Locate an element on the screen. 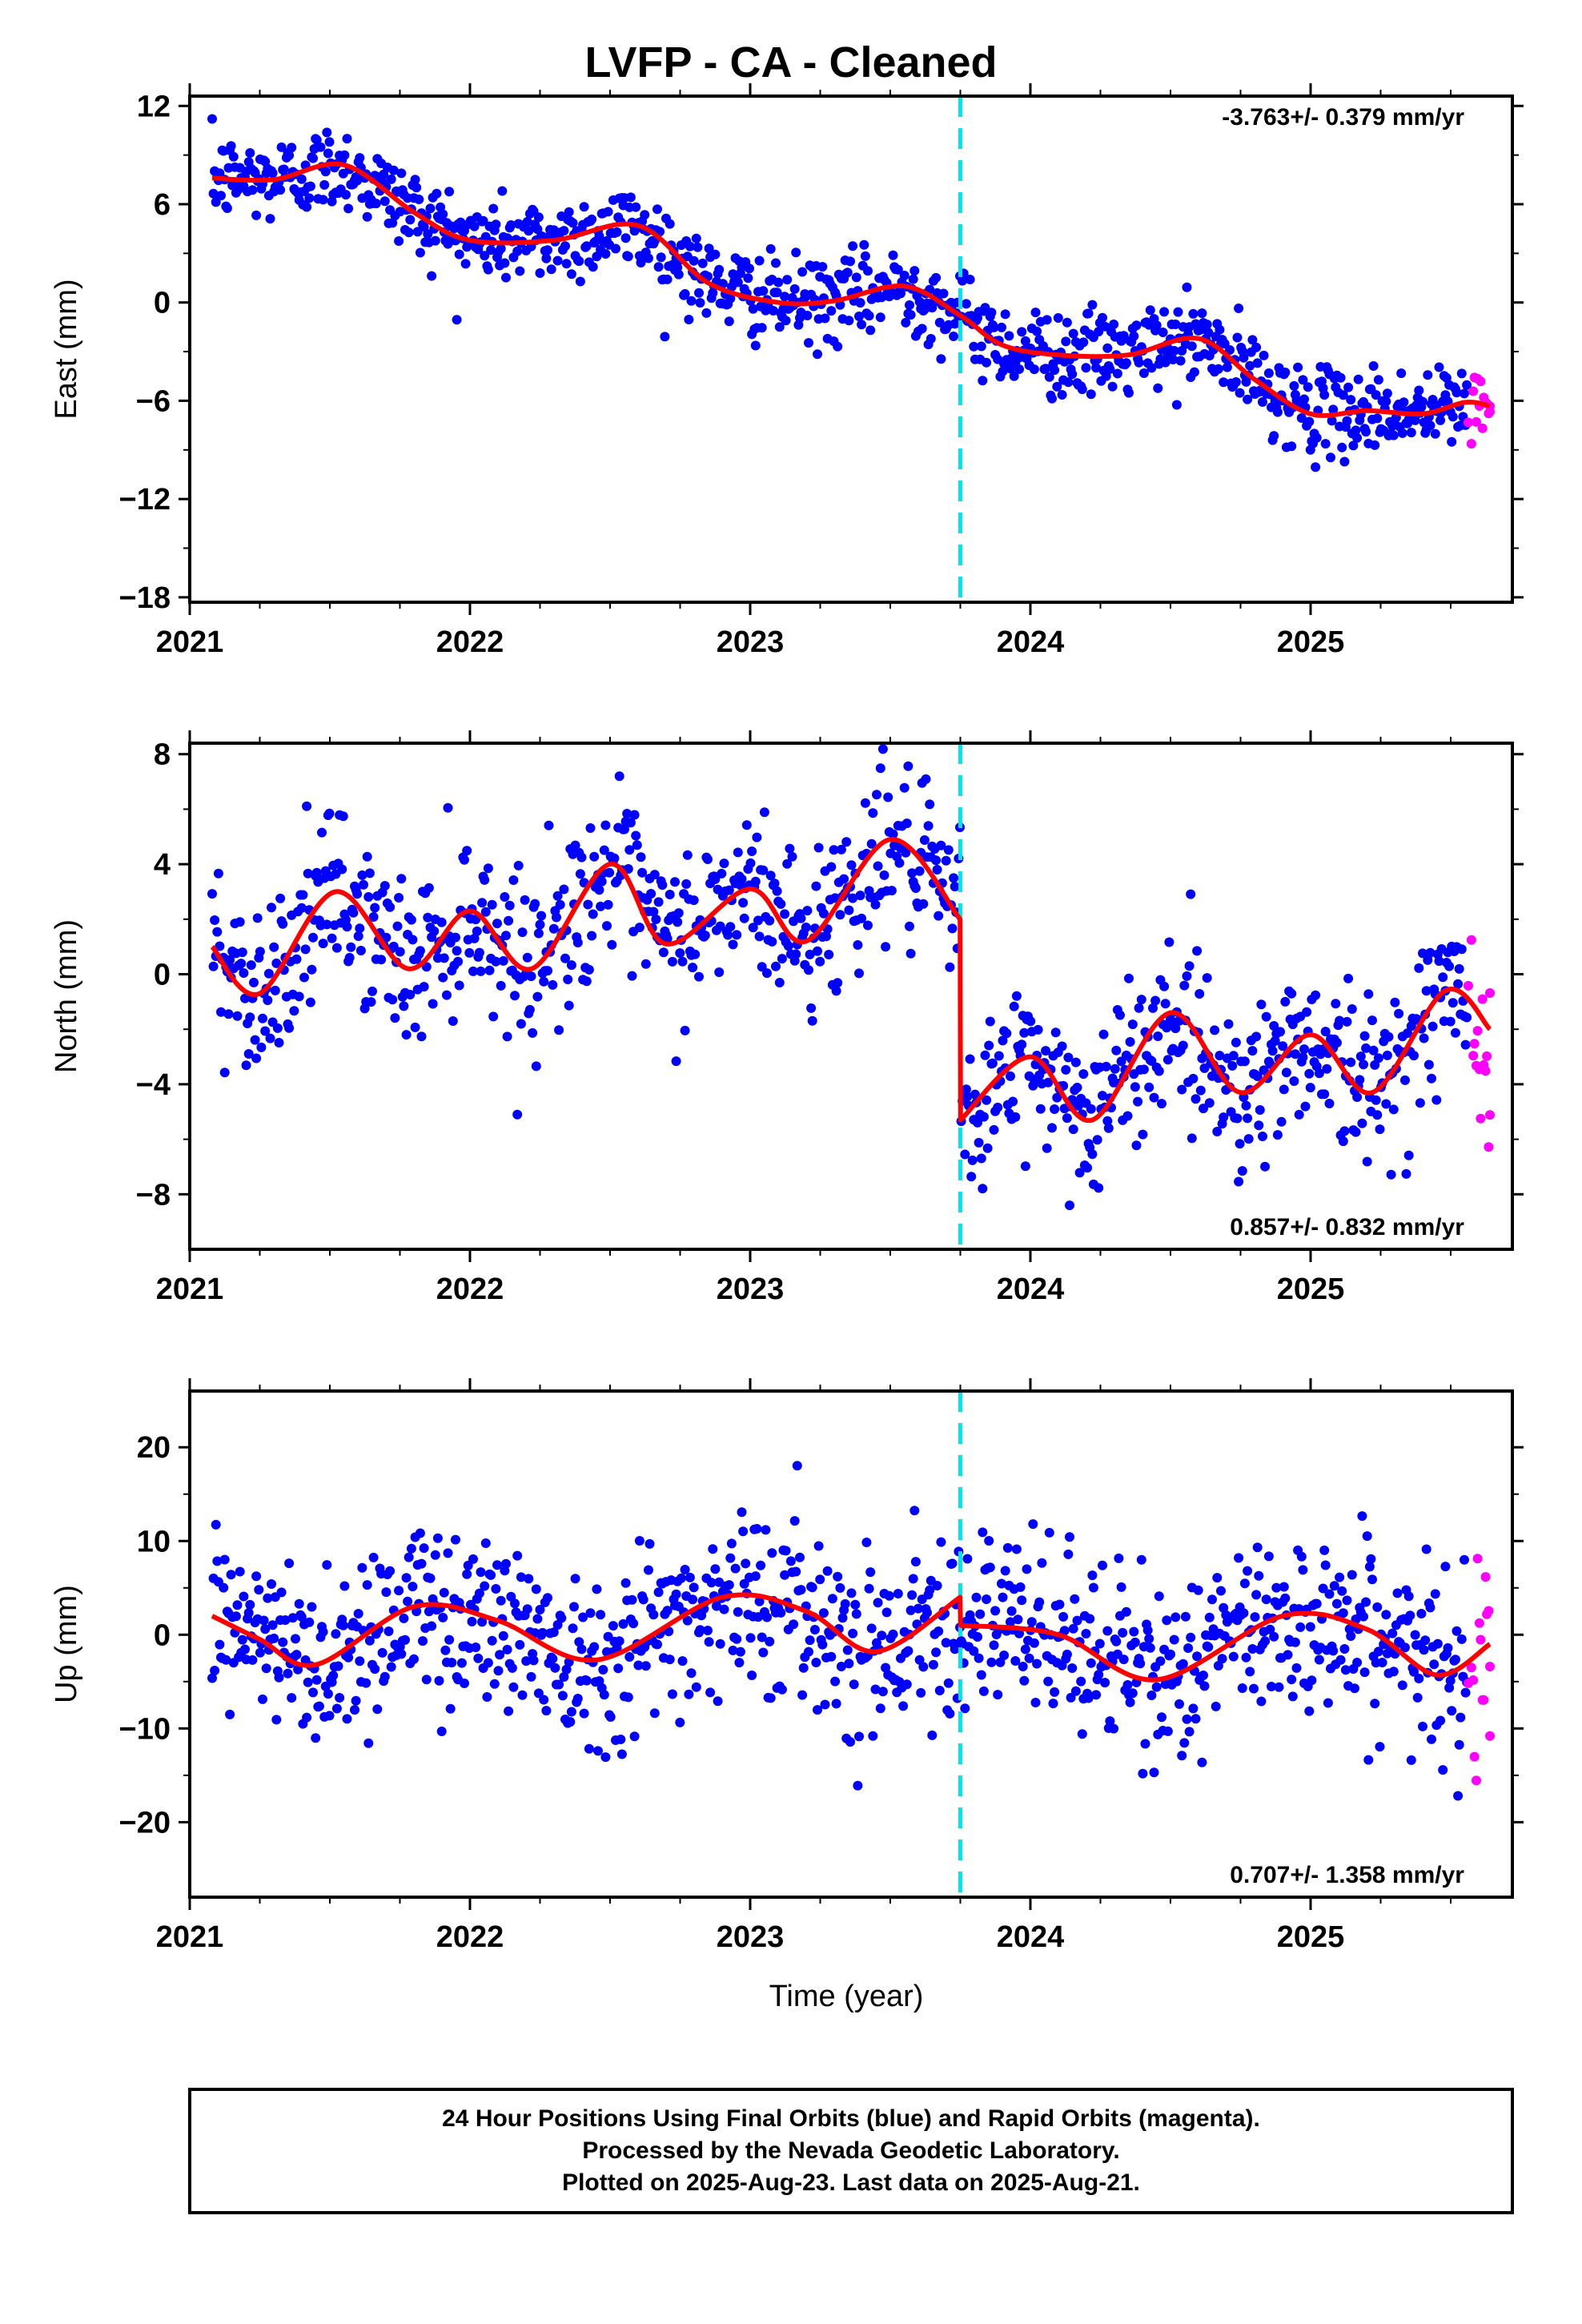  rate-label: 0.857+/- 0.832 mm/yr is located at coordinates (1347, 1227).